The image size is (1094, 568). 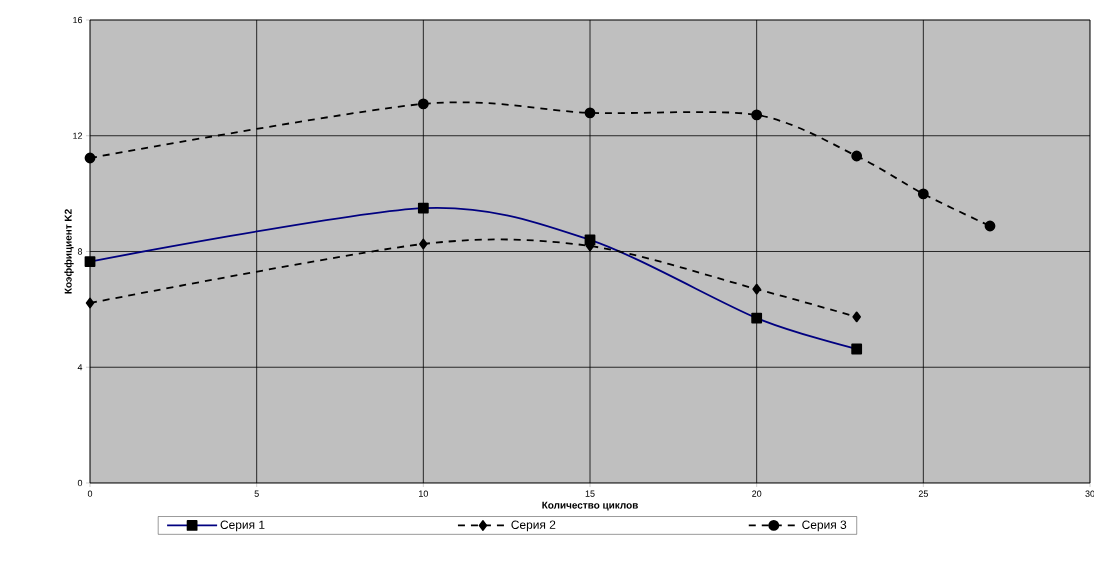 What do you see at coordinates (78, 135) in the screenshot?
I see `y-tick-label: 12` at bounding box center [78, 135].